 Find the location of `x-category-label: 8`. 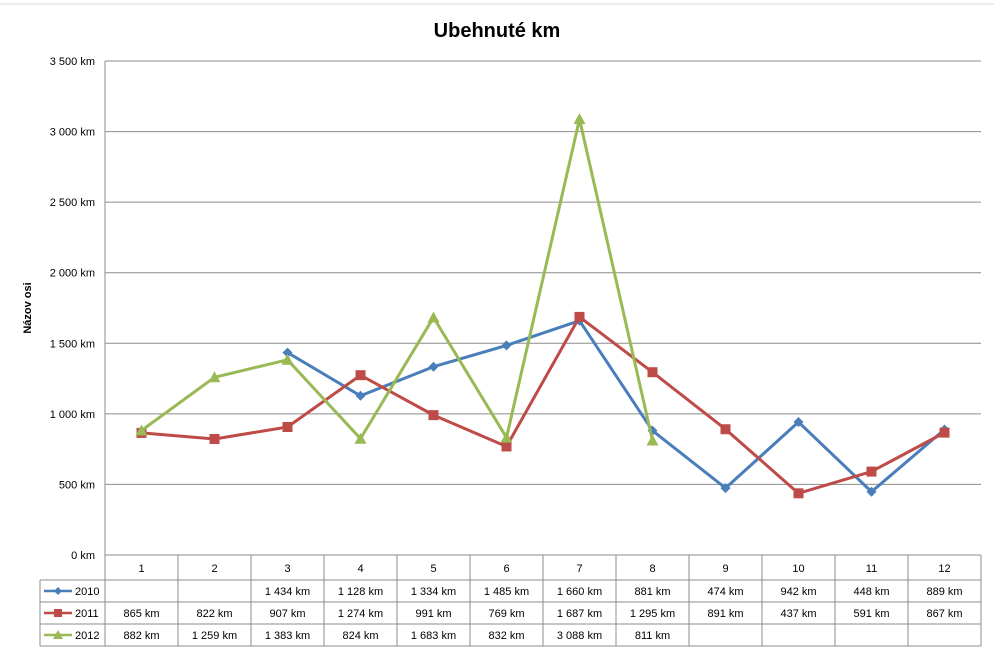

x-category-label: 8 is located at coordinates (652, 569).